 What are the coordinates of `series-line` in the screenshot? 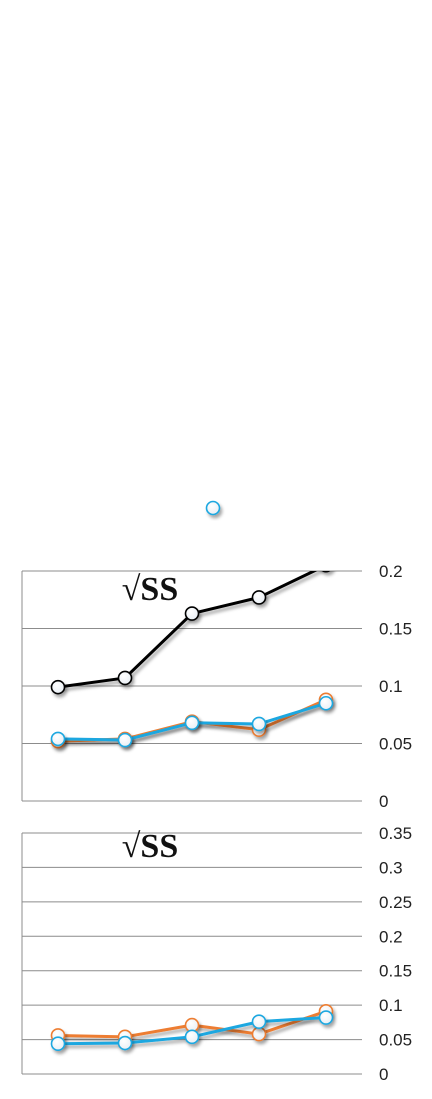 It's located at (187, 630).